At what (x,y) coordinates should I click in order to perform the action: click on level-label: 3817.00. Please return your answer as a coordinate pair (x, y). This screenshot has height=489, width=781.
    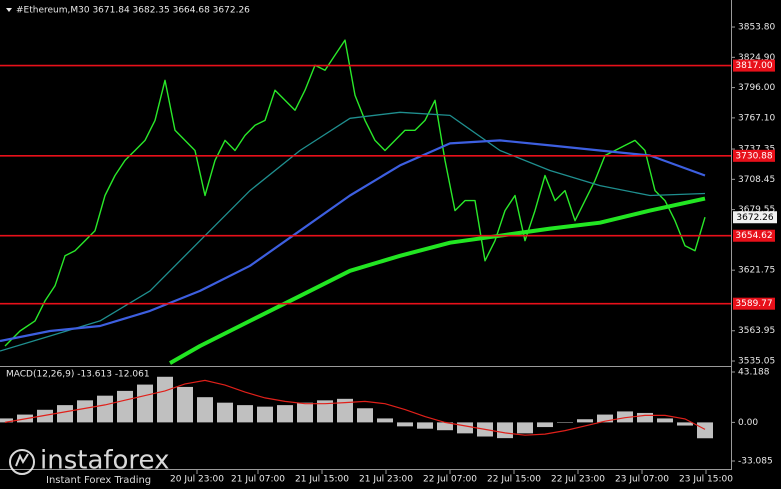
    Looking at the image, I should click on (753, 66).